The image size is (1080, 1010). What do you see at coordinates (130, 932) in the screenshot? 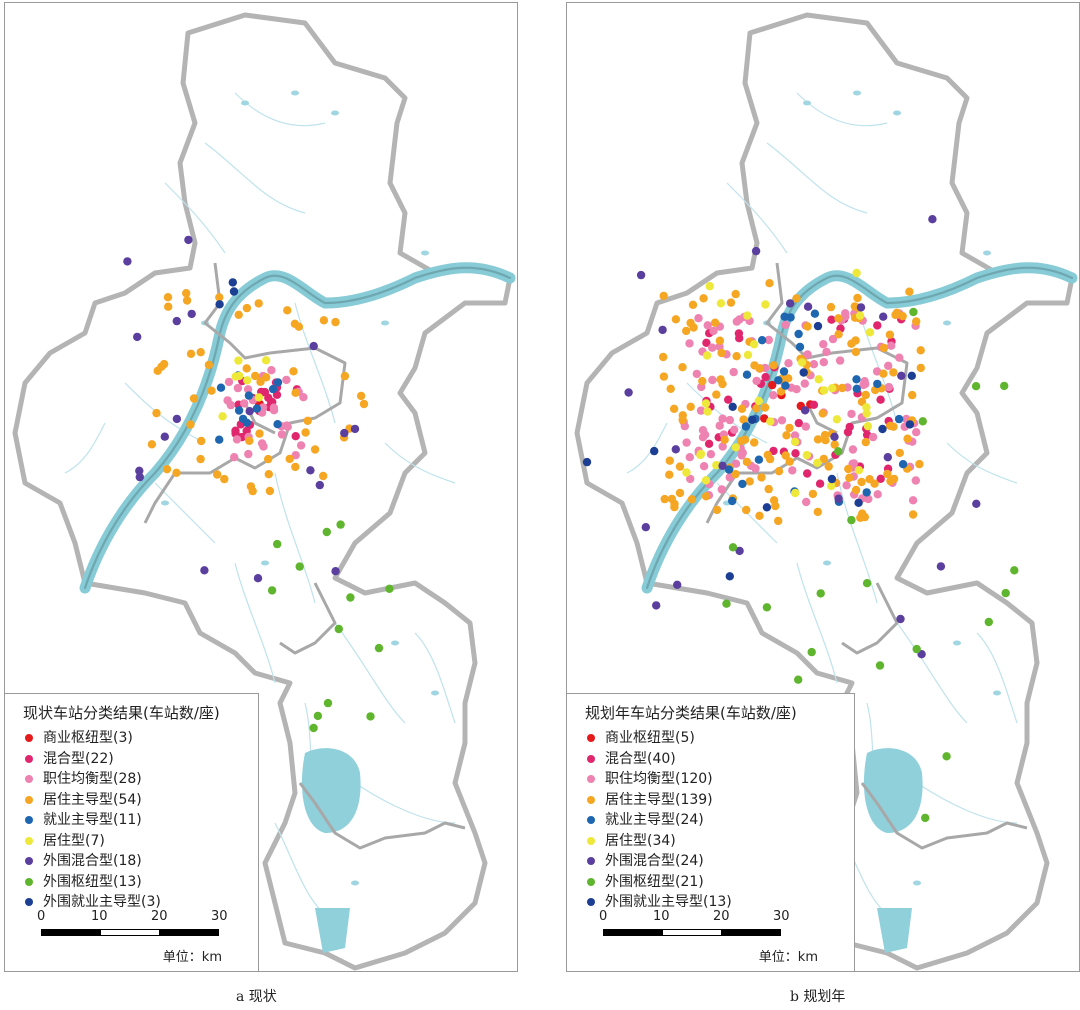
I see `scale-segments` at bounding box center [130, 932].